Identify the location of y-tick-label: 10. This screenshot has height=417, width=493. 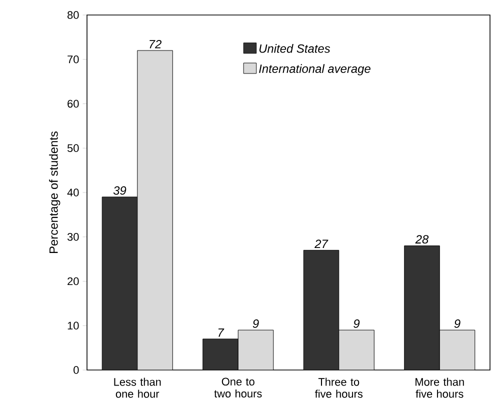
(73, 326).